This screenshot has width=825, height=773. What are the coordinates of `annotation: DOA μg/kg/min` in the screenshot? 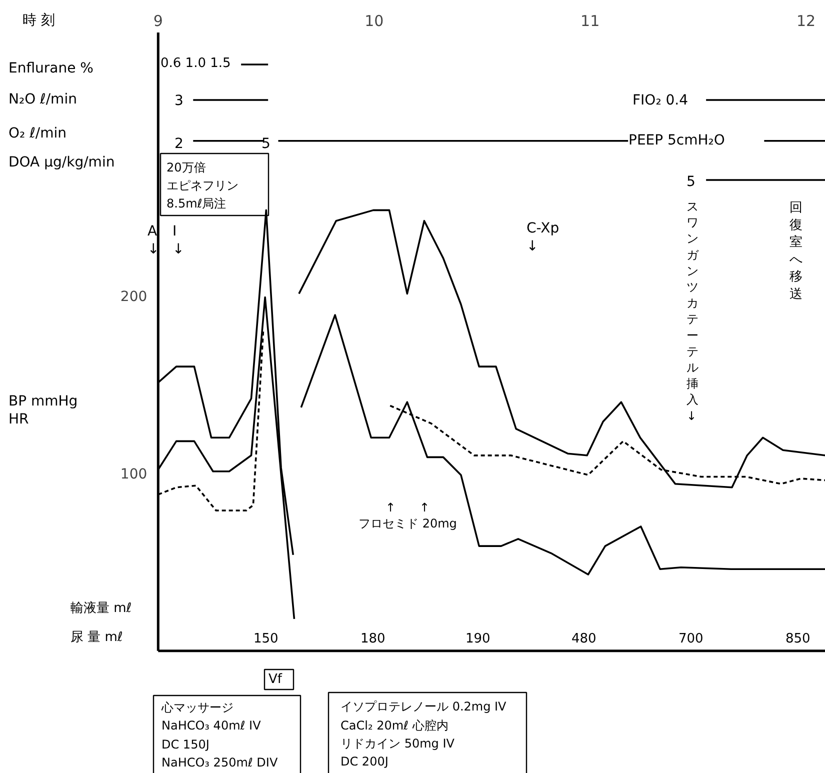 It's located at (61, 162).